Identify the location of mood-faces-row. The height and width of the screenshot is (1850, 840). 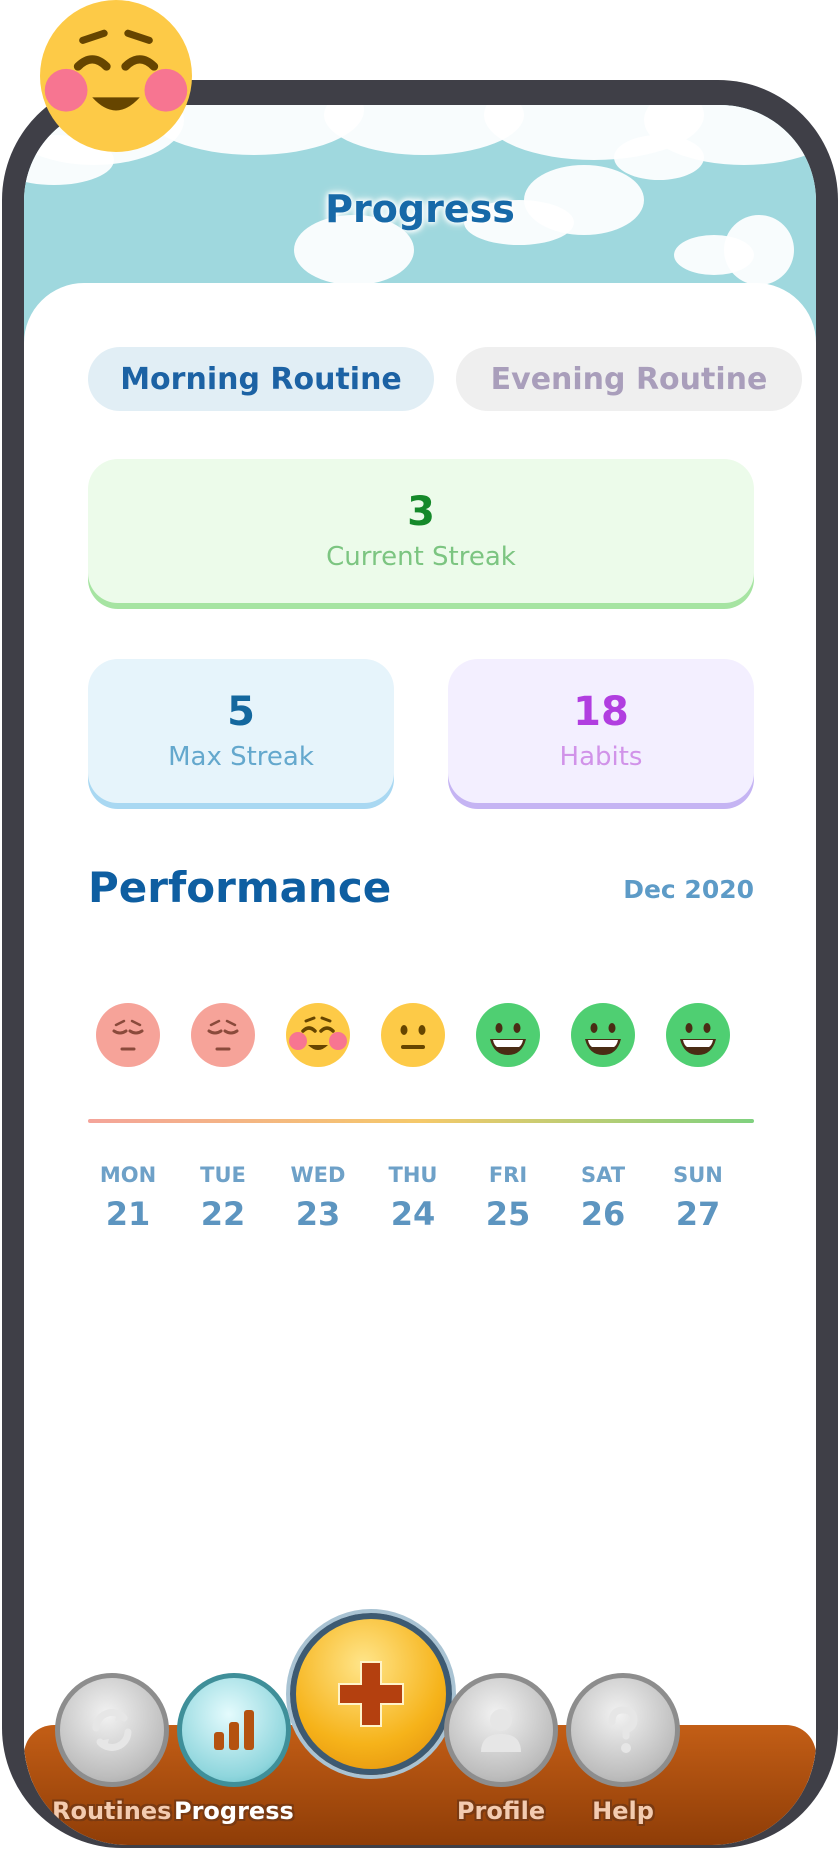
(421, 1038).